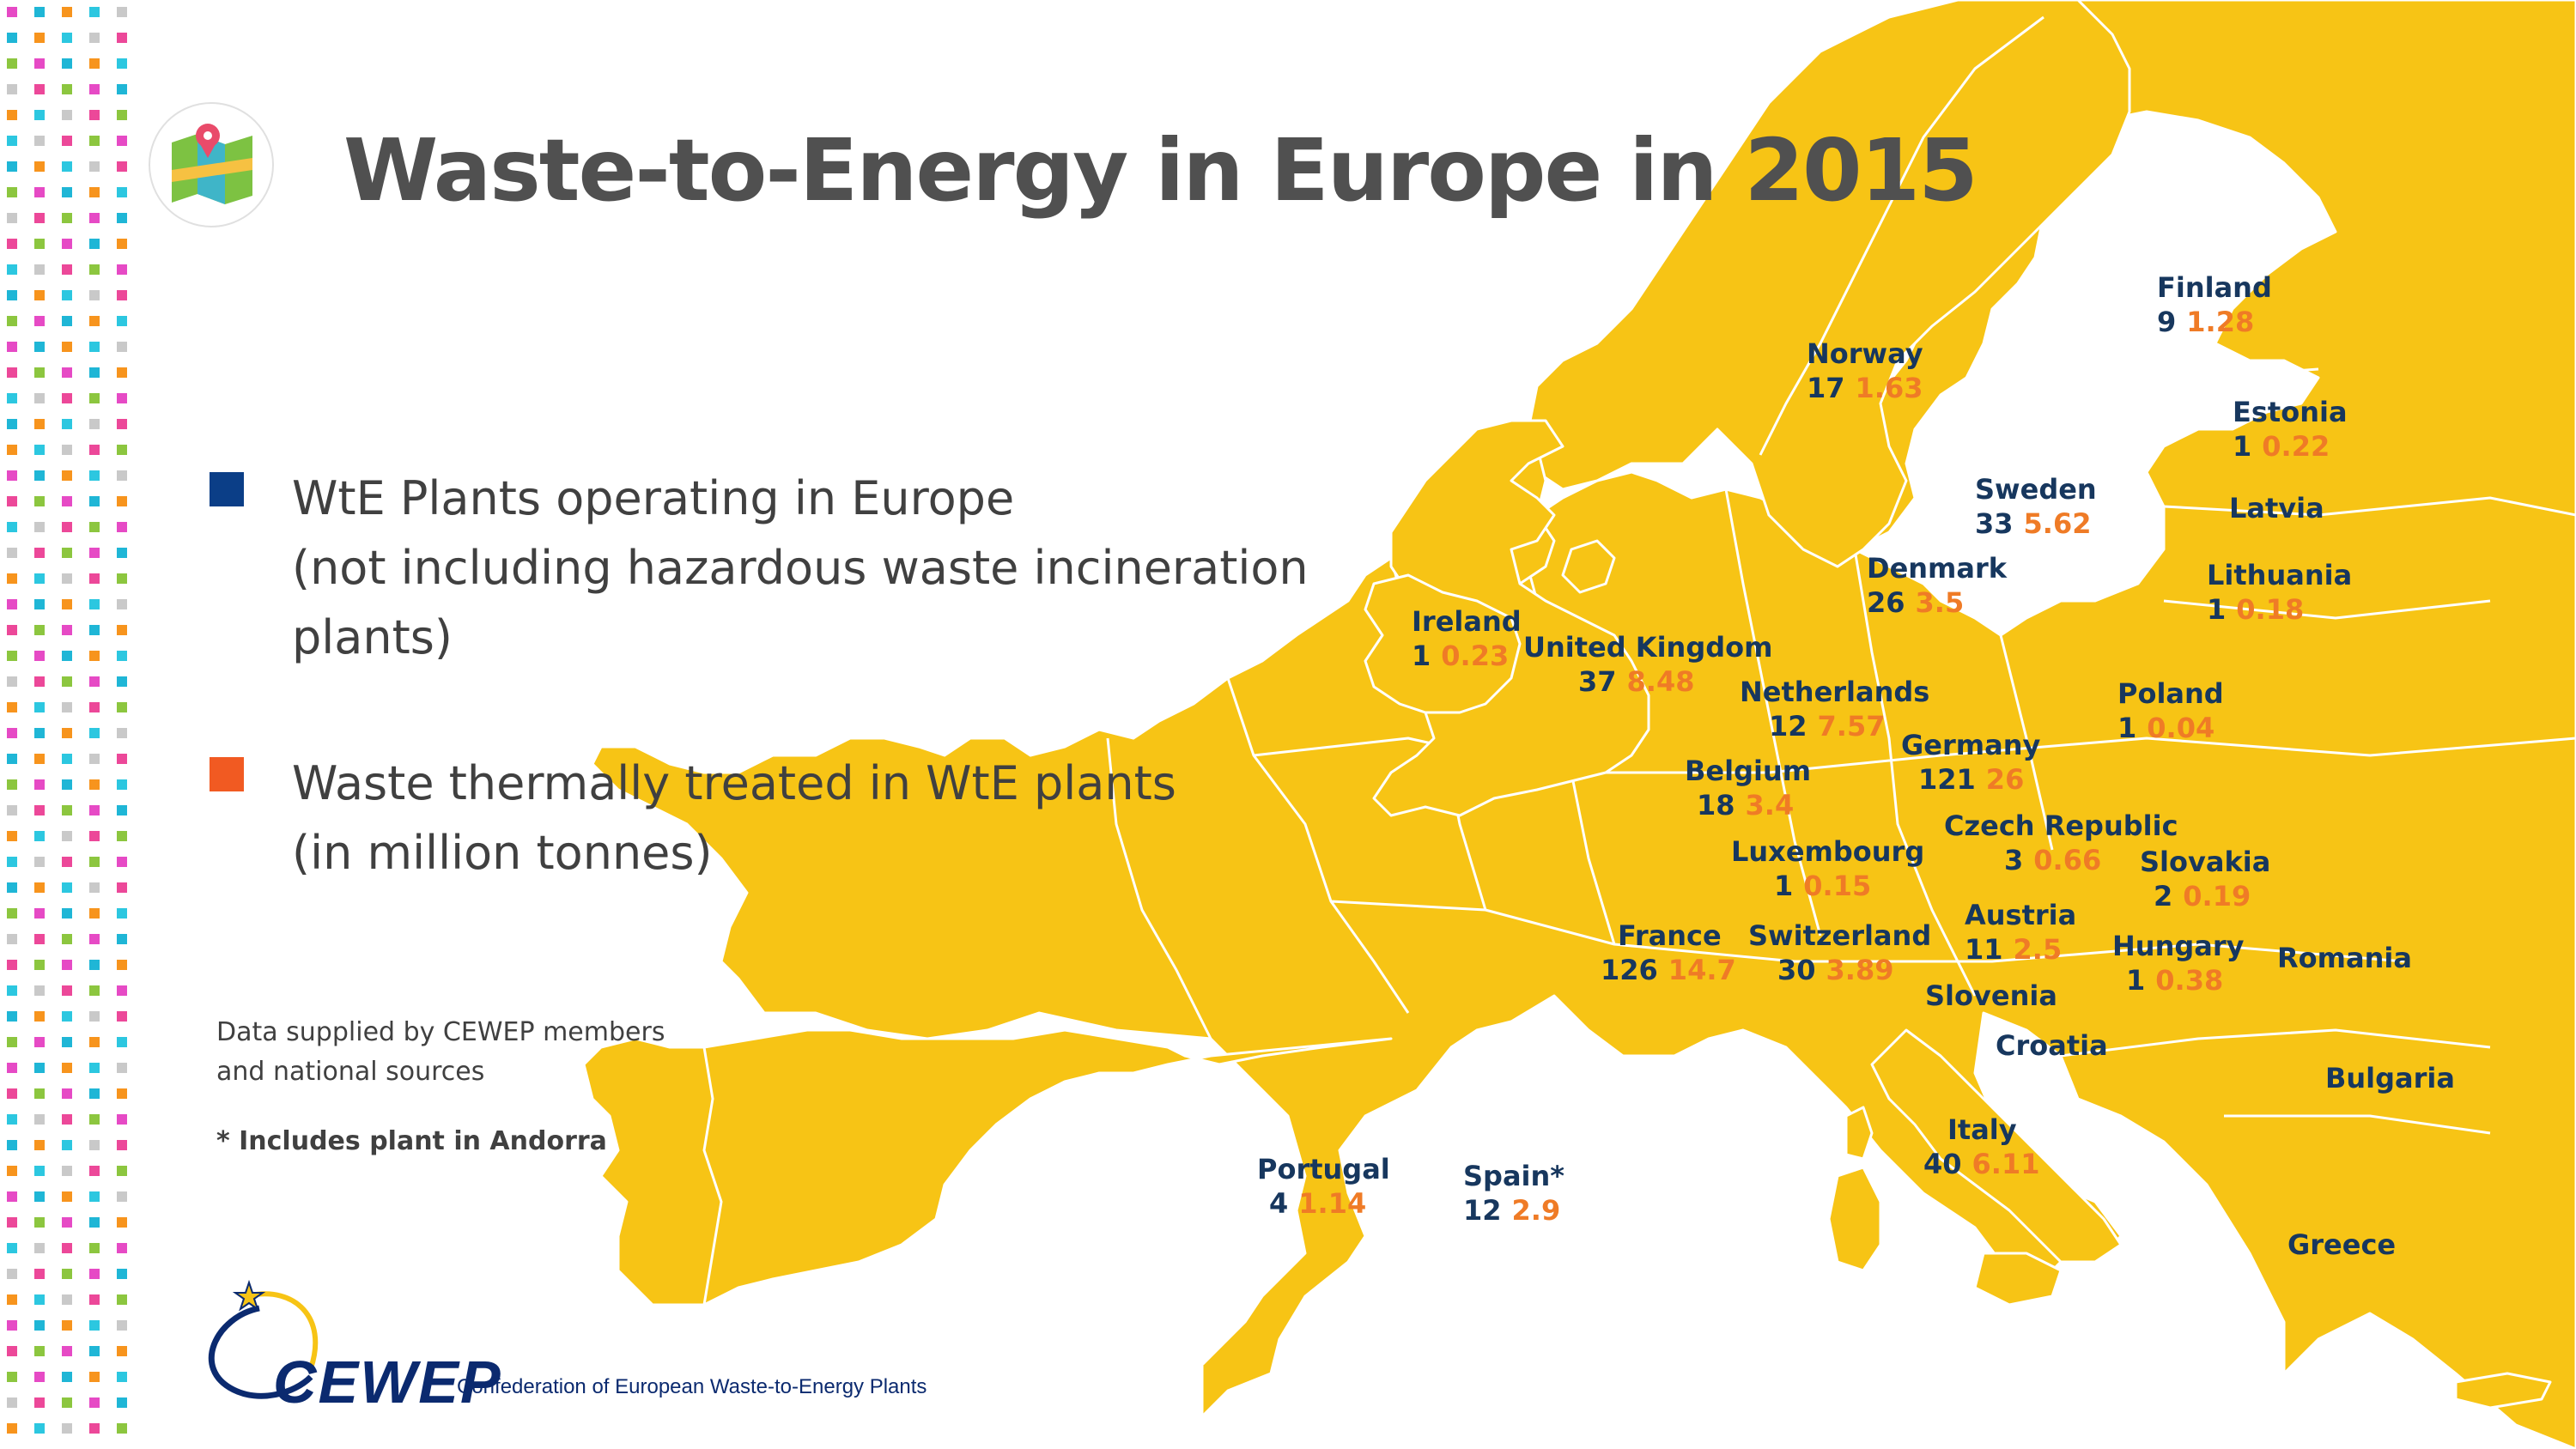 Image resolution: width=2576 pixels, height=1449 pixels. Describe the element at coordinates (1995, 523) in the screenshot. I see `plant-count: 33` at that location.